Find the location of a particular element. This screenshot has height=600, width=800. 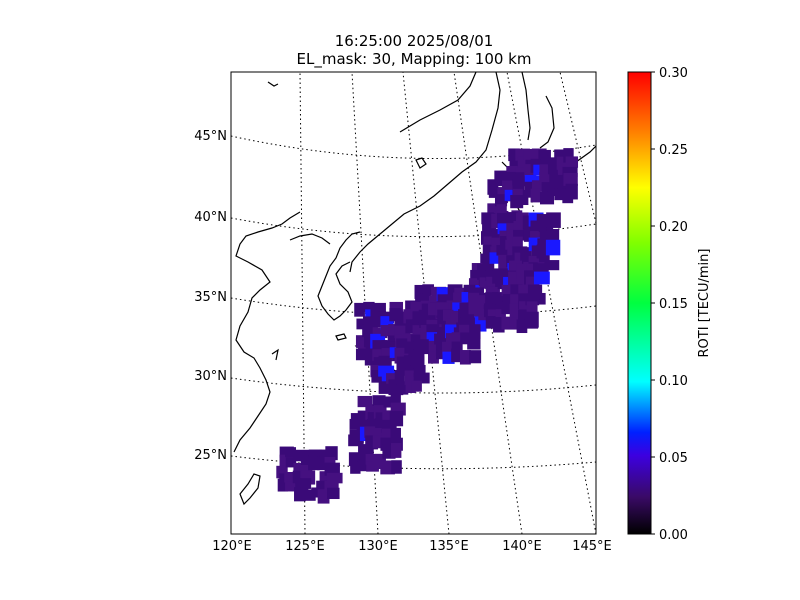

lon-label-135: 135°E is located at coordinates (449, 546).